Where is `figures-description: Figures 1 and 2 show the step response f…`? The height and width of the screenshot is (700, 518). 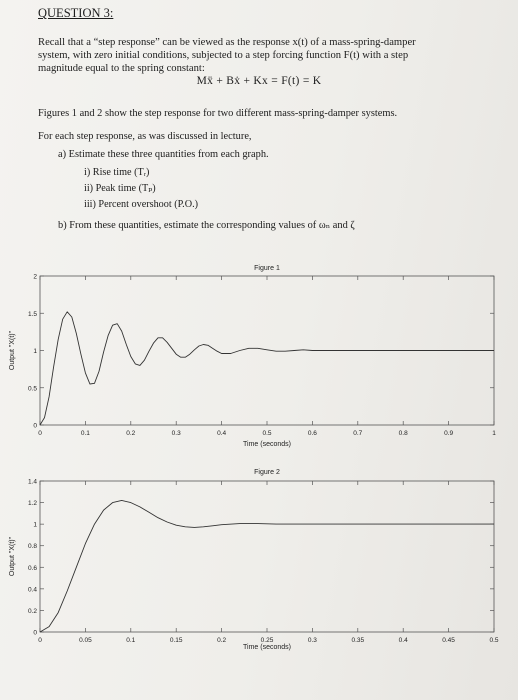
figures-description: Figures 1 and 2 show the step response f… is located at coordinates (218, 113).